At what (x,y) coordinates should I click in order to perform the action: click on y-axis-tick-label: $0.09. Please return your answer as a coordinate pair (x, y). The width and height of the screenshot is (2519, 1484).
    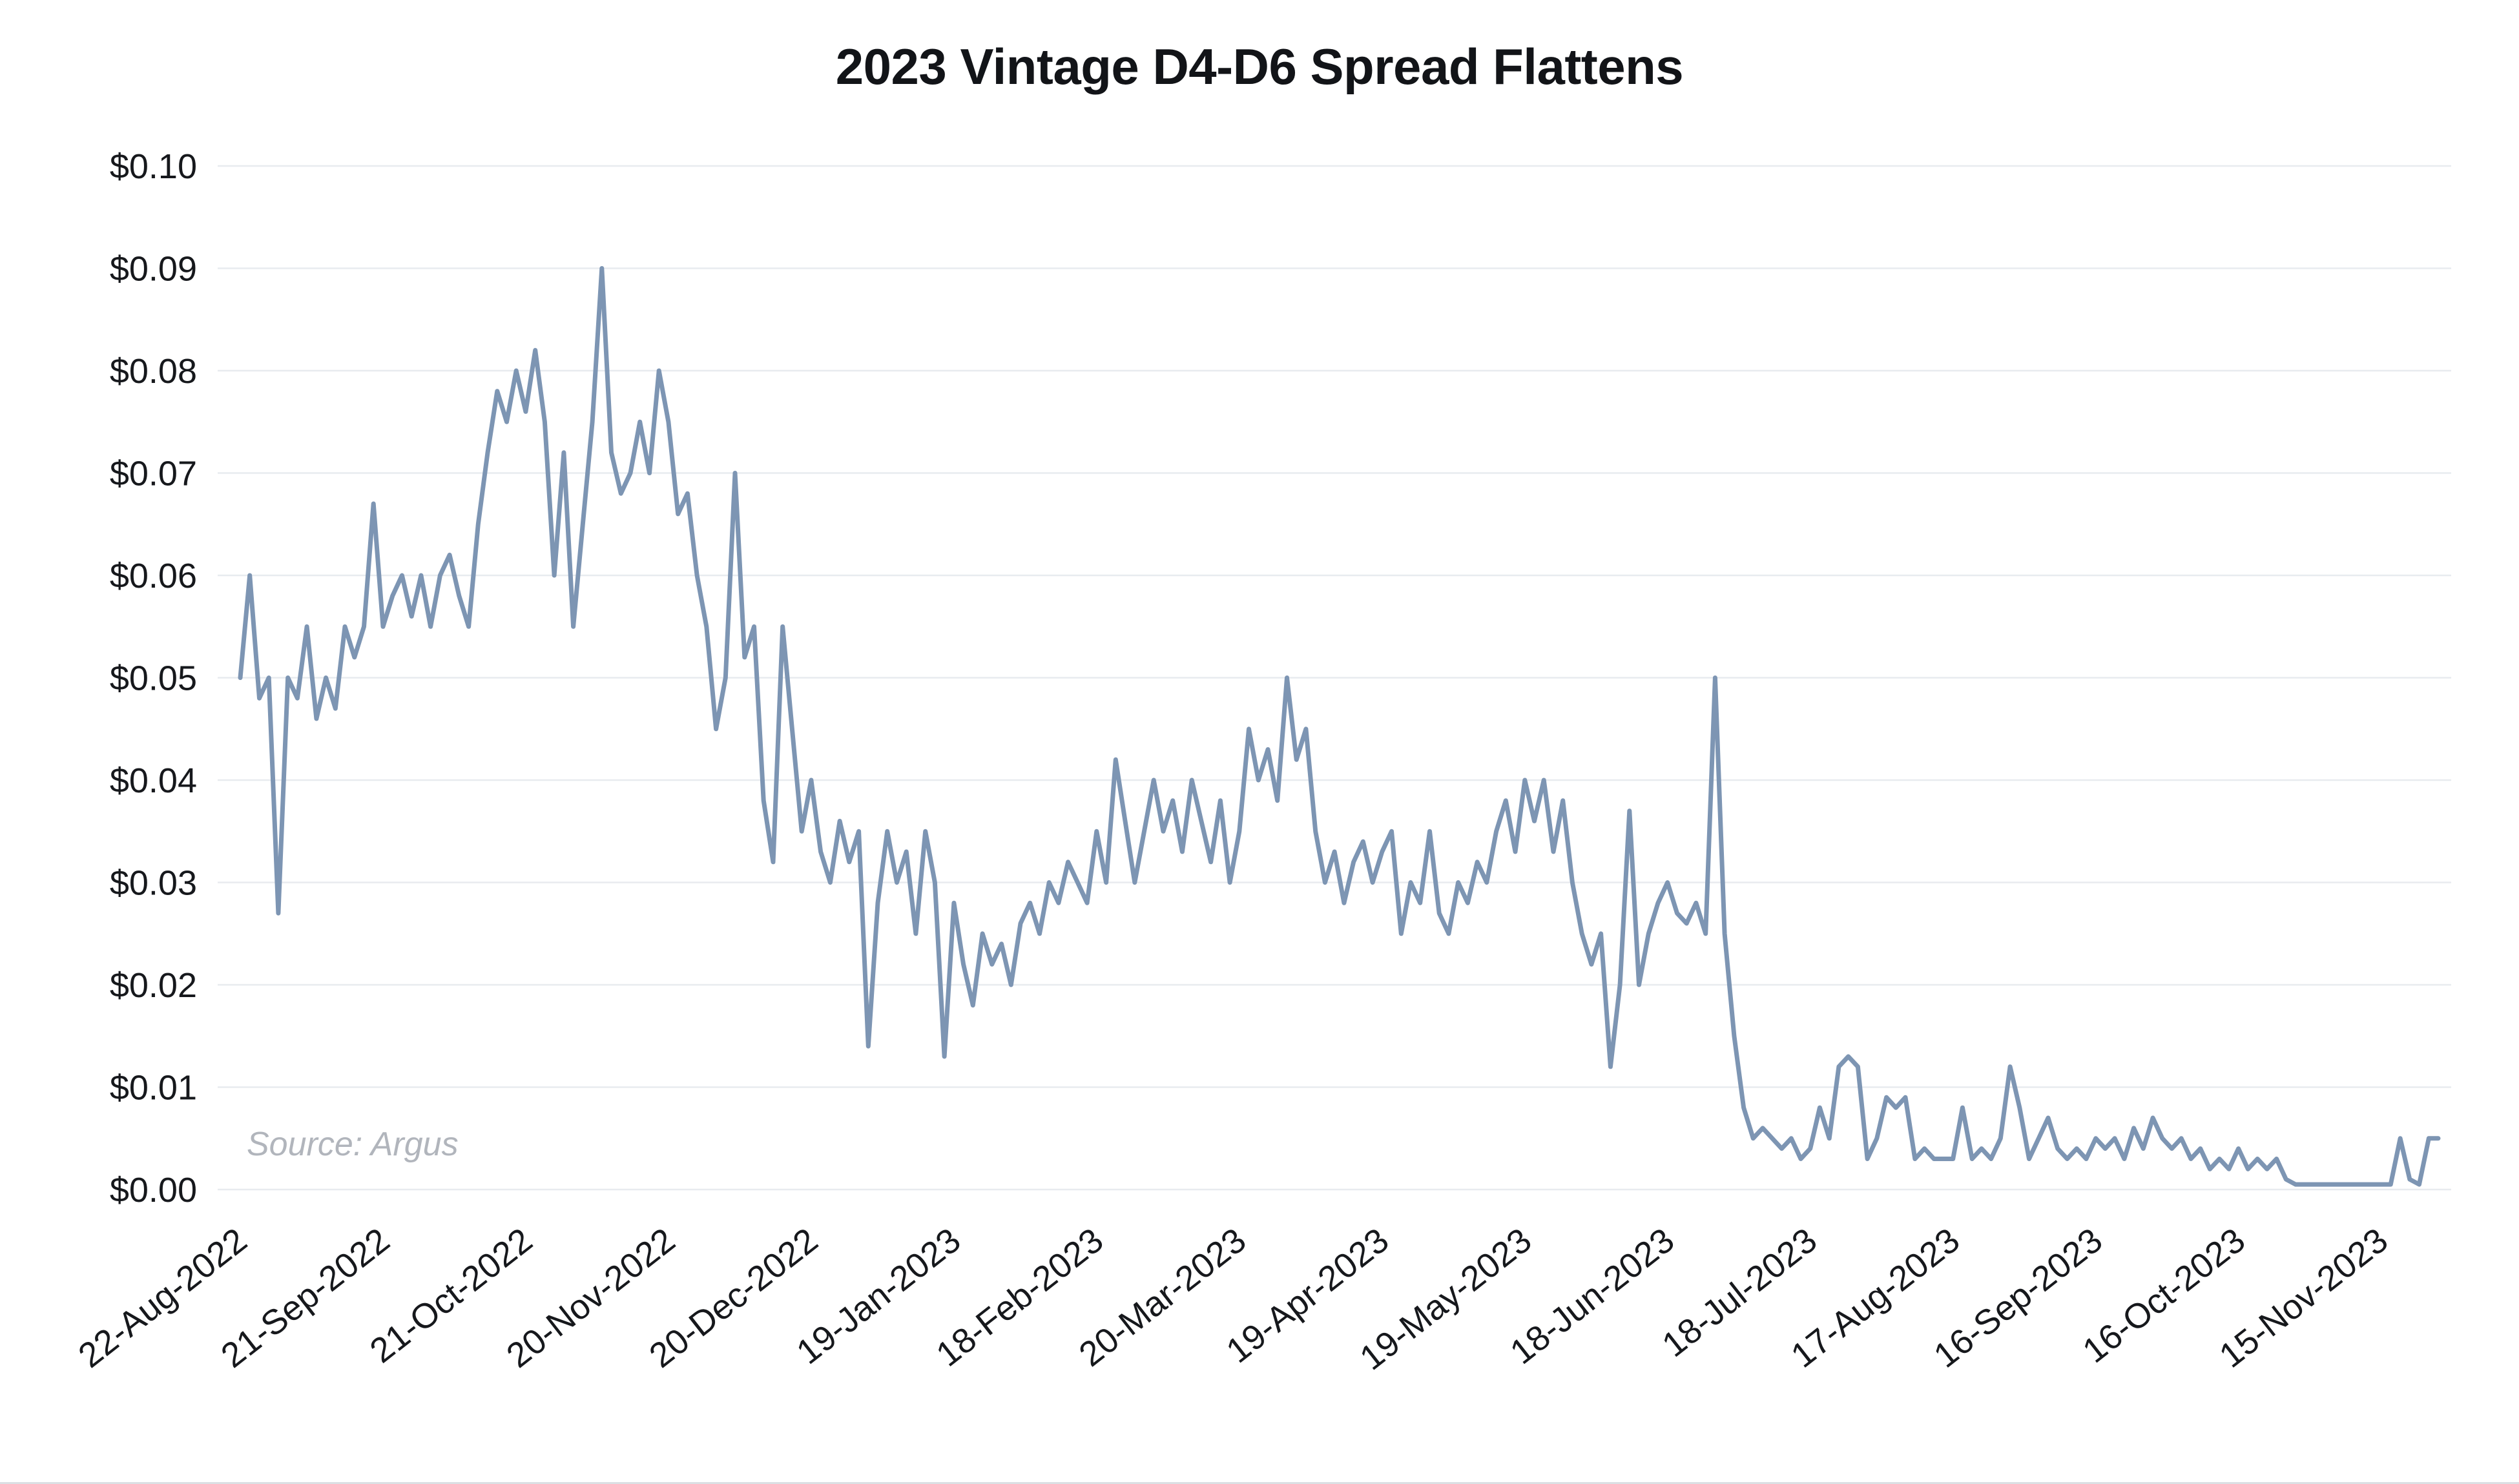
    Looking at the image, I should click on (153, 269).